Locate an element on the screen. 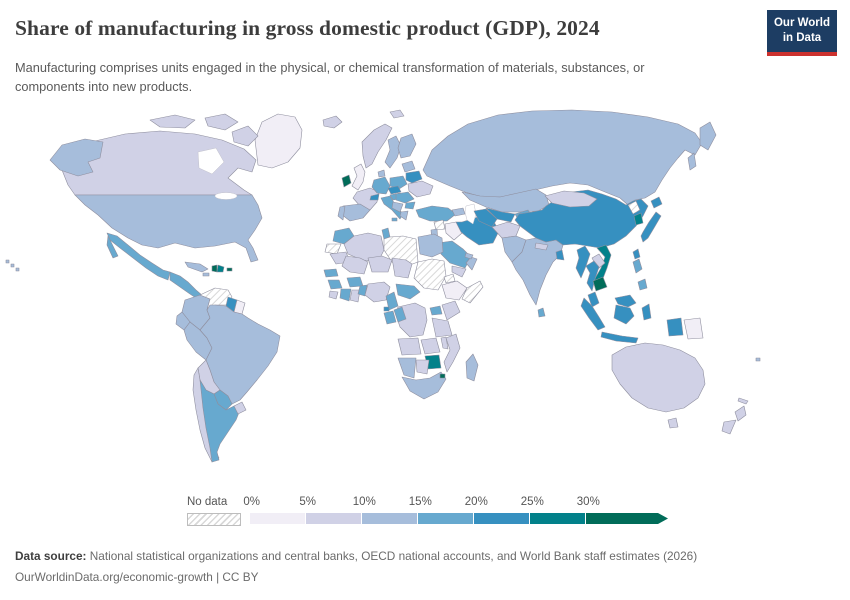 Image resolution: width=850 pixels, height=600 pixels. country-haiti is located at coordinates (214, 268).